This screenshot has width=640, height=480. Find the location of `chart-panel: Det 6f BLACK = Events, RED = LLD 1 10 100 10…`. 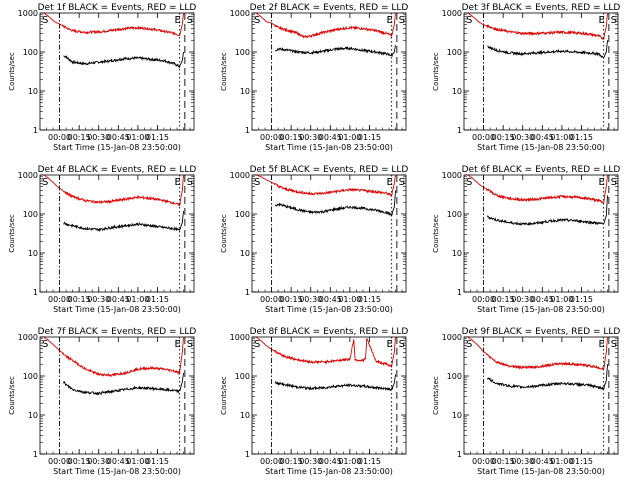

chart-panel: Det 6f BLACK = Events, RED = LLD 1 10 100 10… is located at coordinates (526, 239).